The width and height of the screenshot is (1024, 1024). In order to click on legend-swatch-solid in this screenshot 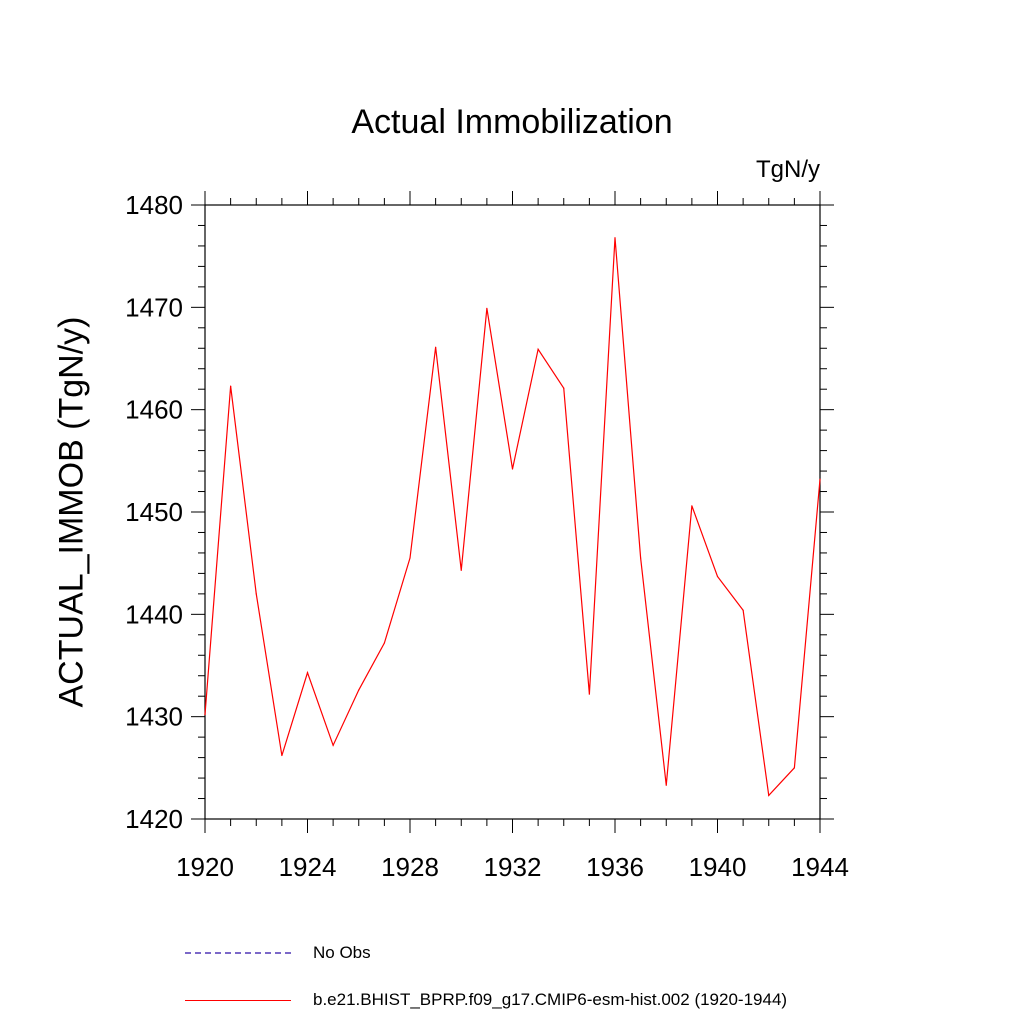, I will do `click(238, 1000)`.